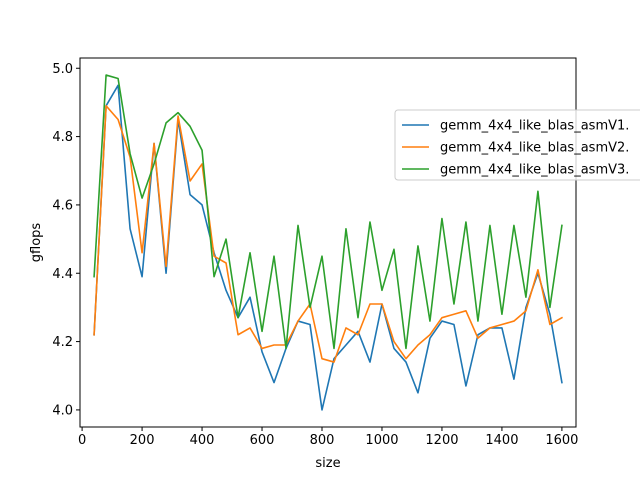 The image size is (640, 480). Describe the element at coordinates (381, 440) in the screenshot. I see `x-tick-label: 1000` at that location.